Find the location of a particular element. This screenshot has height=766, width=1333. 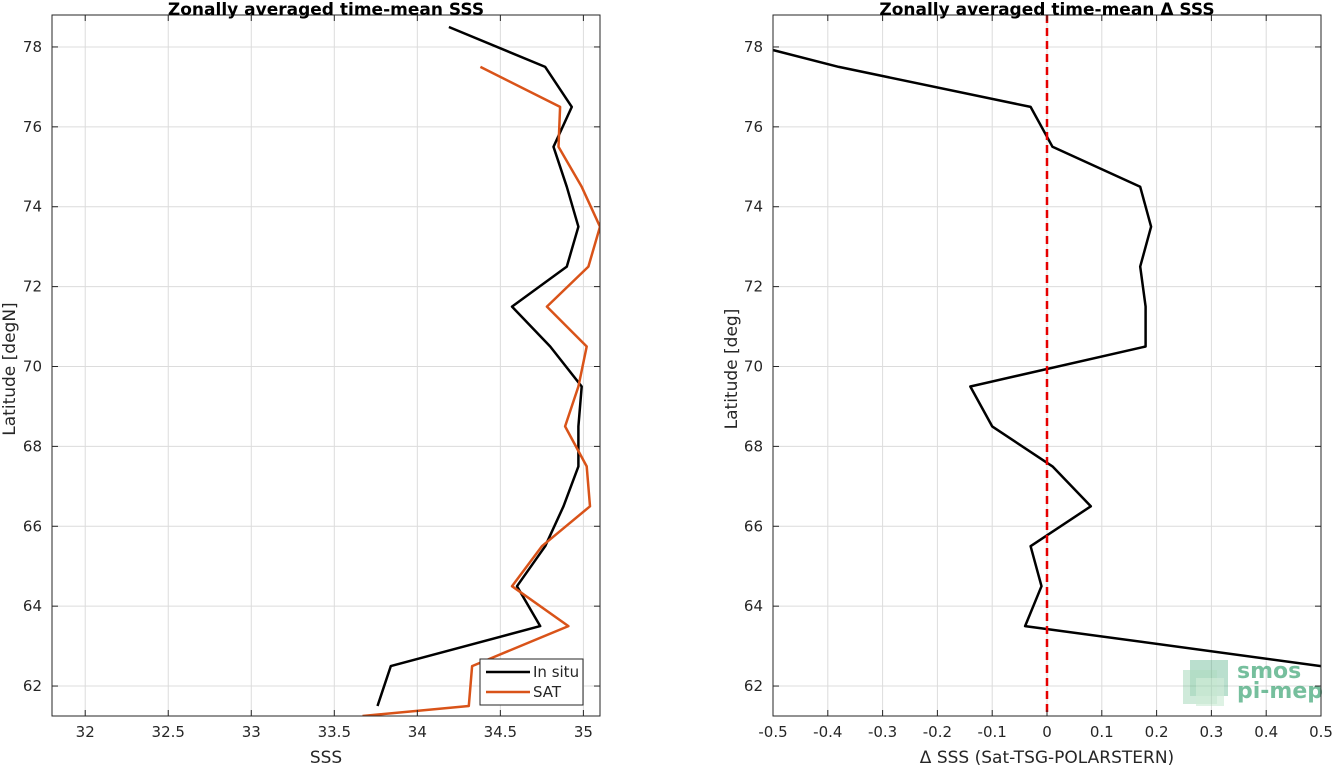

x-tick-label: 32 is located at coordinates (85, 732).